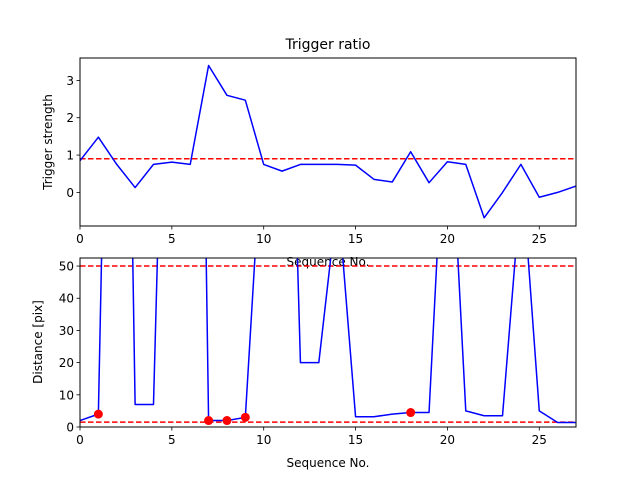  I want to click on distance-xtick-label-3: 15, so click(355, 440).